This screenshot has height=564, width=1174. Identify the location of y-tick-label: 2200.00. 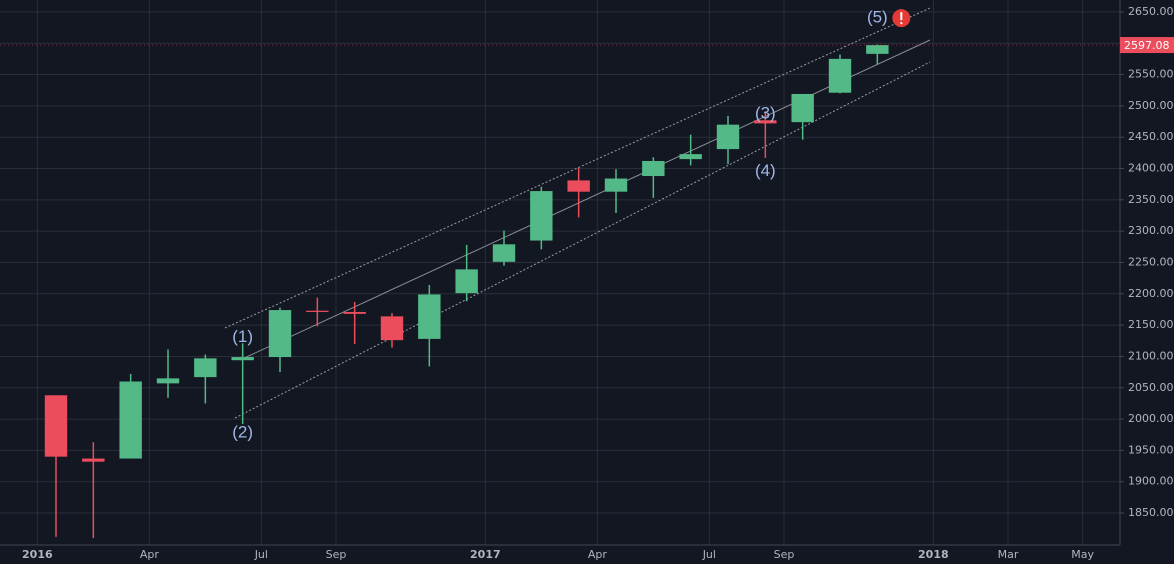
(1151, 293).